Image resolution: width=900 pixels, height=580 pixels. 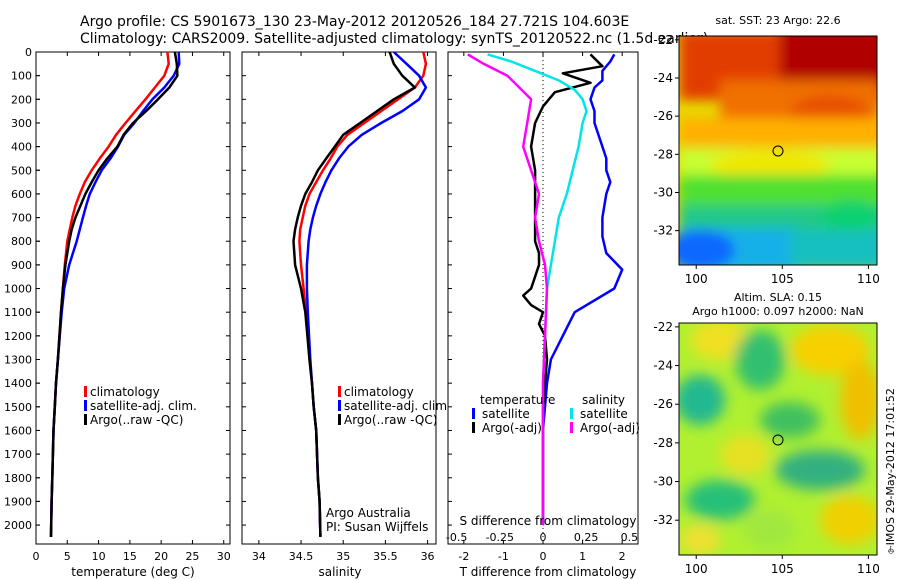 What do you see at coordinates (21, 241) in the screenshot?
I see `depth-tick-label: 800` at bounding box center [21, 241].